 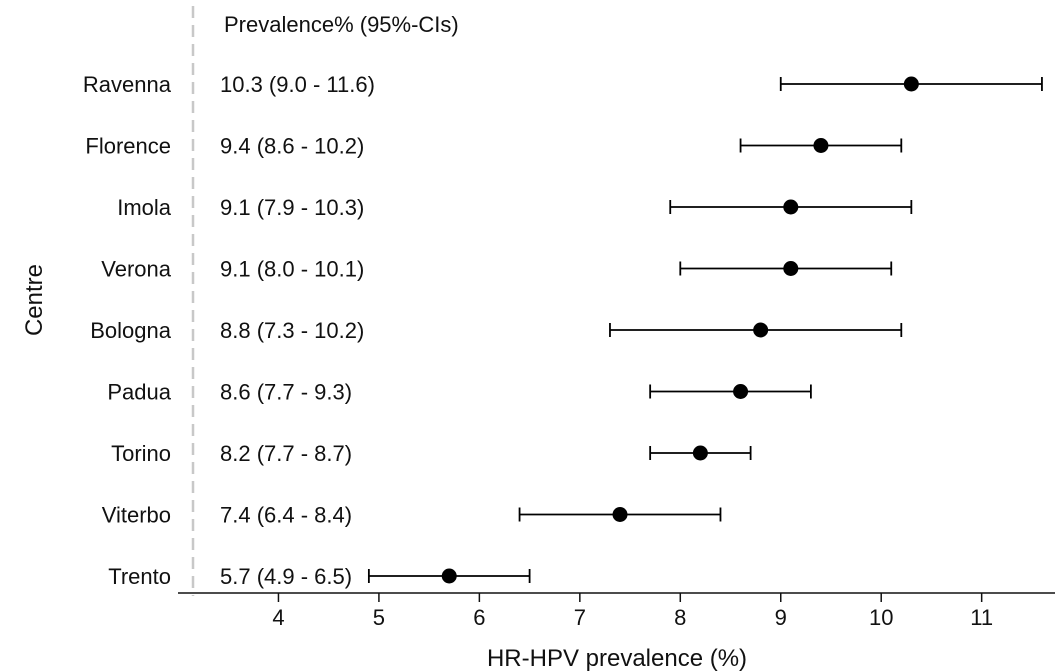 What do you see at coordinates (286, 453) in the screenshot?
I see `ci-value-label: 8.2 (7.7 - 8.7)` at bounding box center [286, 453].